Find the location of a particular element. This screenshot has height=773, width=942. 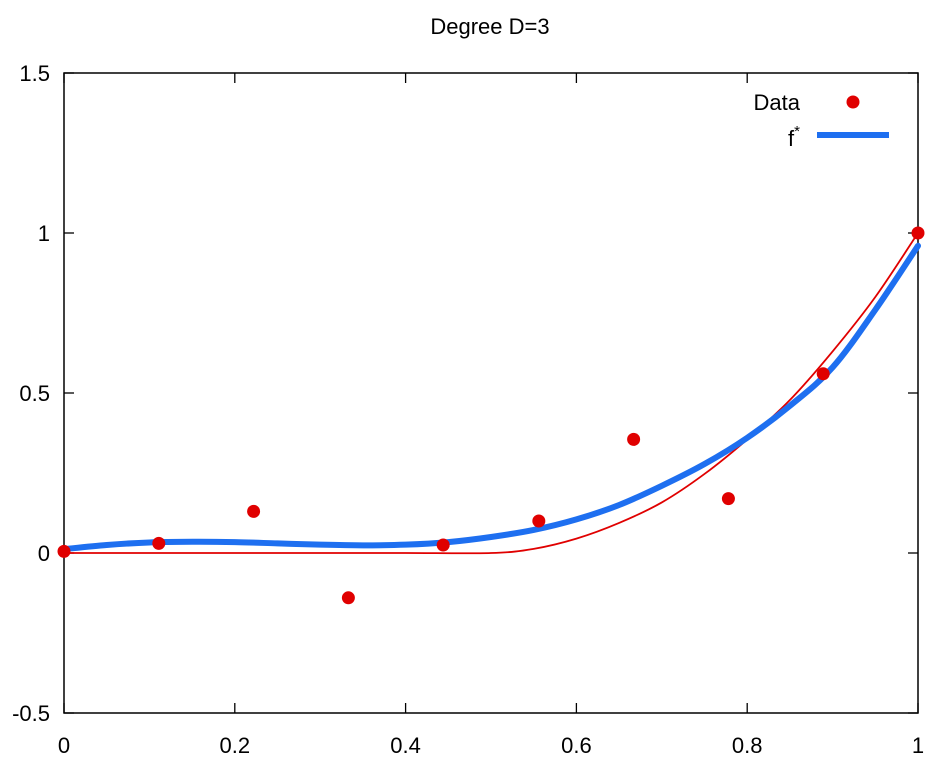

legend-marker-data is located at coordinates (853, 102).